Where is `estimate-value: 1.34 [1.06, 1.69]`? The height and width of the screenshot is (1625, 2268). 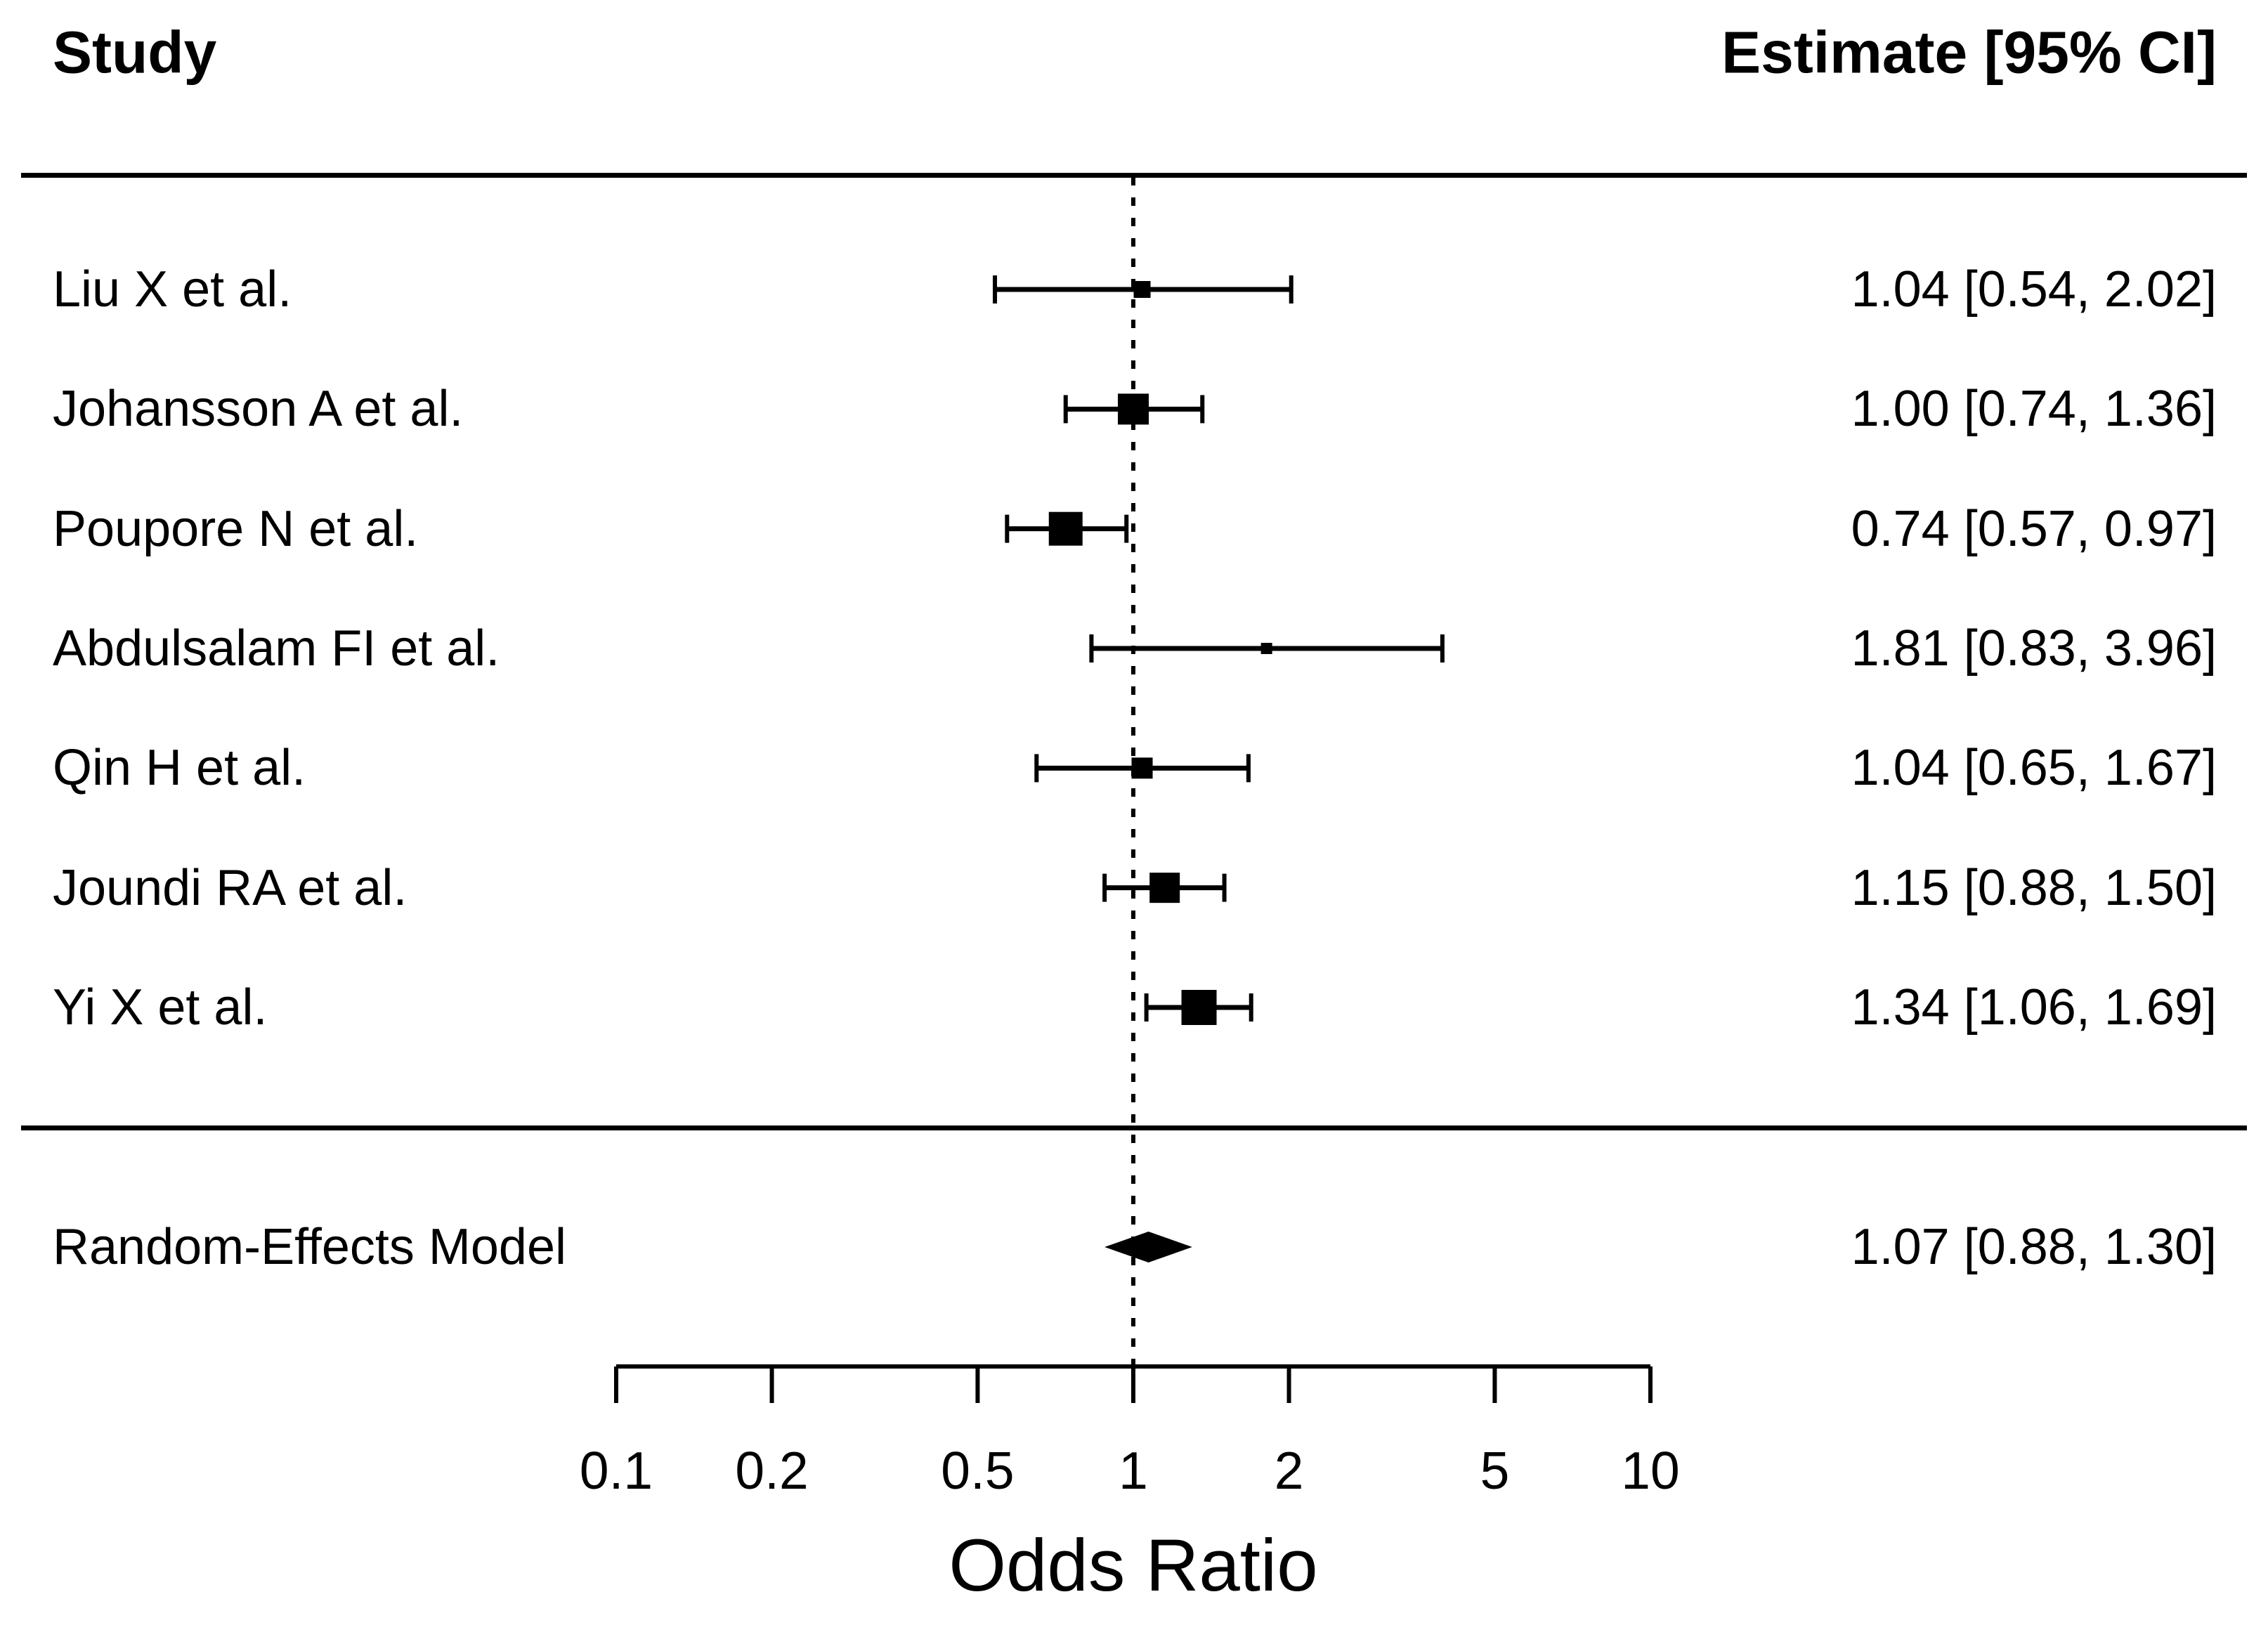 estimate-value: 1.34 [1.06, 1.69] is located at coordinates (2034, 1007).